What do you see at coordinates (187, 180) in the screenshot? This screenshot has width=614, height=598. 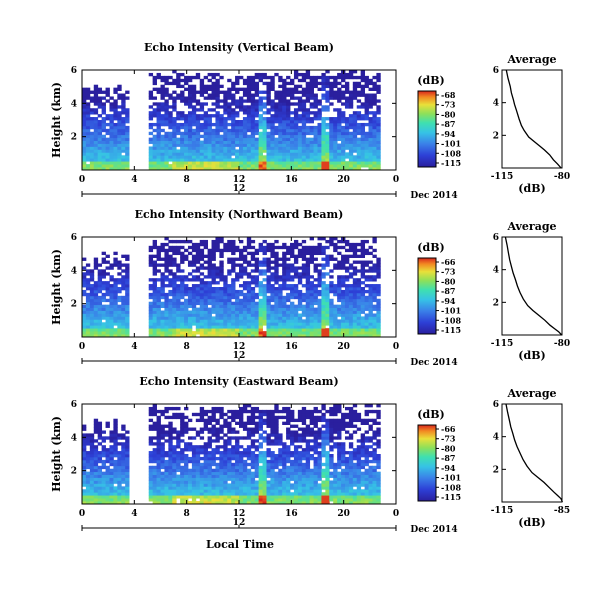 I see `x-tick-label: 8` at bounding box center [187, 180].